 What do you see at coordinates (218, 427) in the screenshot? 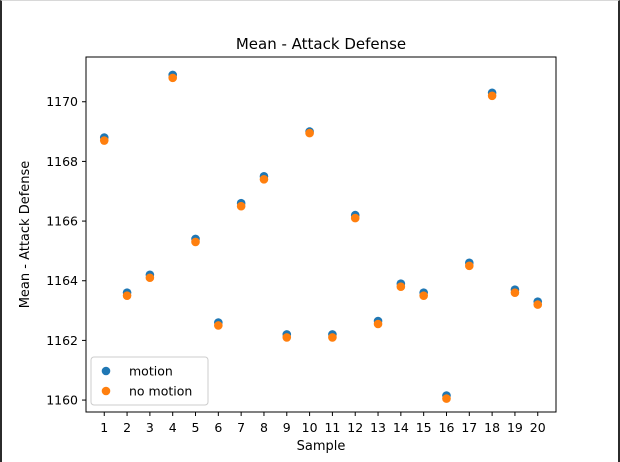
I see `x-tick-label: 6` at bounding box center [218, 427].